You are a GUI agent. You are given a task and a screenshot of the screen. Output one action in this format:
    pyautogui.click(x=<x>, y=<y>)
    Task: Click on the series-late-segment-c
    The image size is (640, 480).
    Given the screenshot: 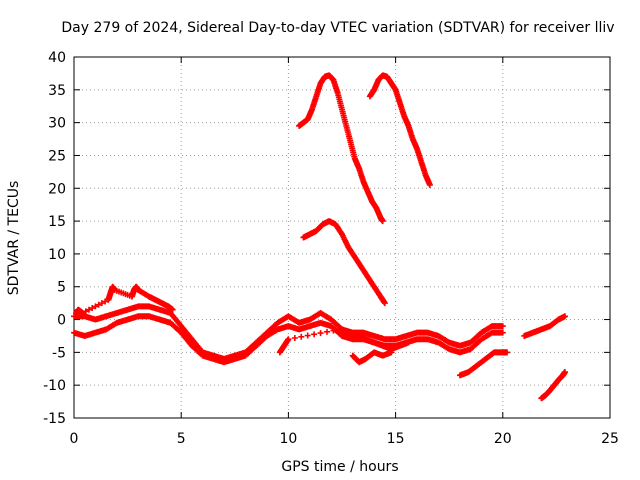 What is the action you would take?
    pyautogui.click(x=553, y=385)
    